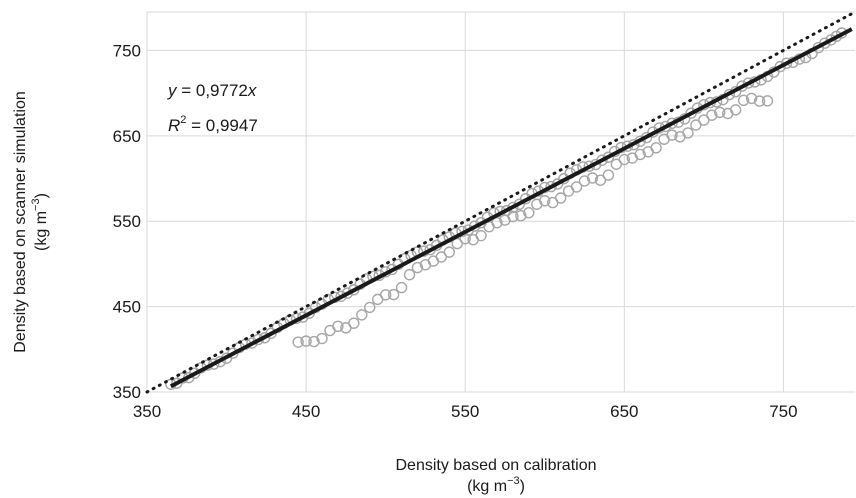 The image size is (856, 498). I want to click on y-axis-unit: (kg m−3), so click(40, 222).